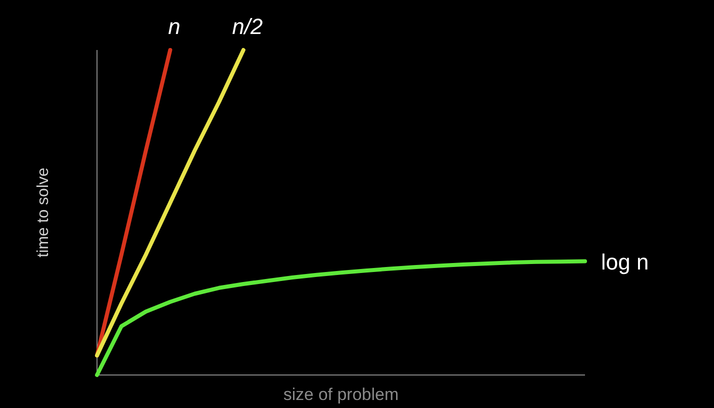  I want to click on series-label: n, so click(174, 26).